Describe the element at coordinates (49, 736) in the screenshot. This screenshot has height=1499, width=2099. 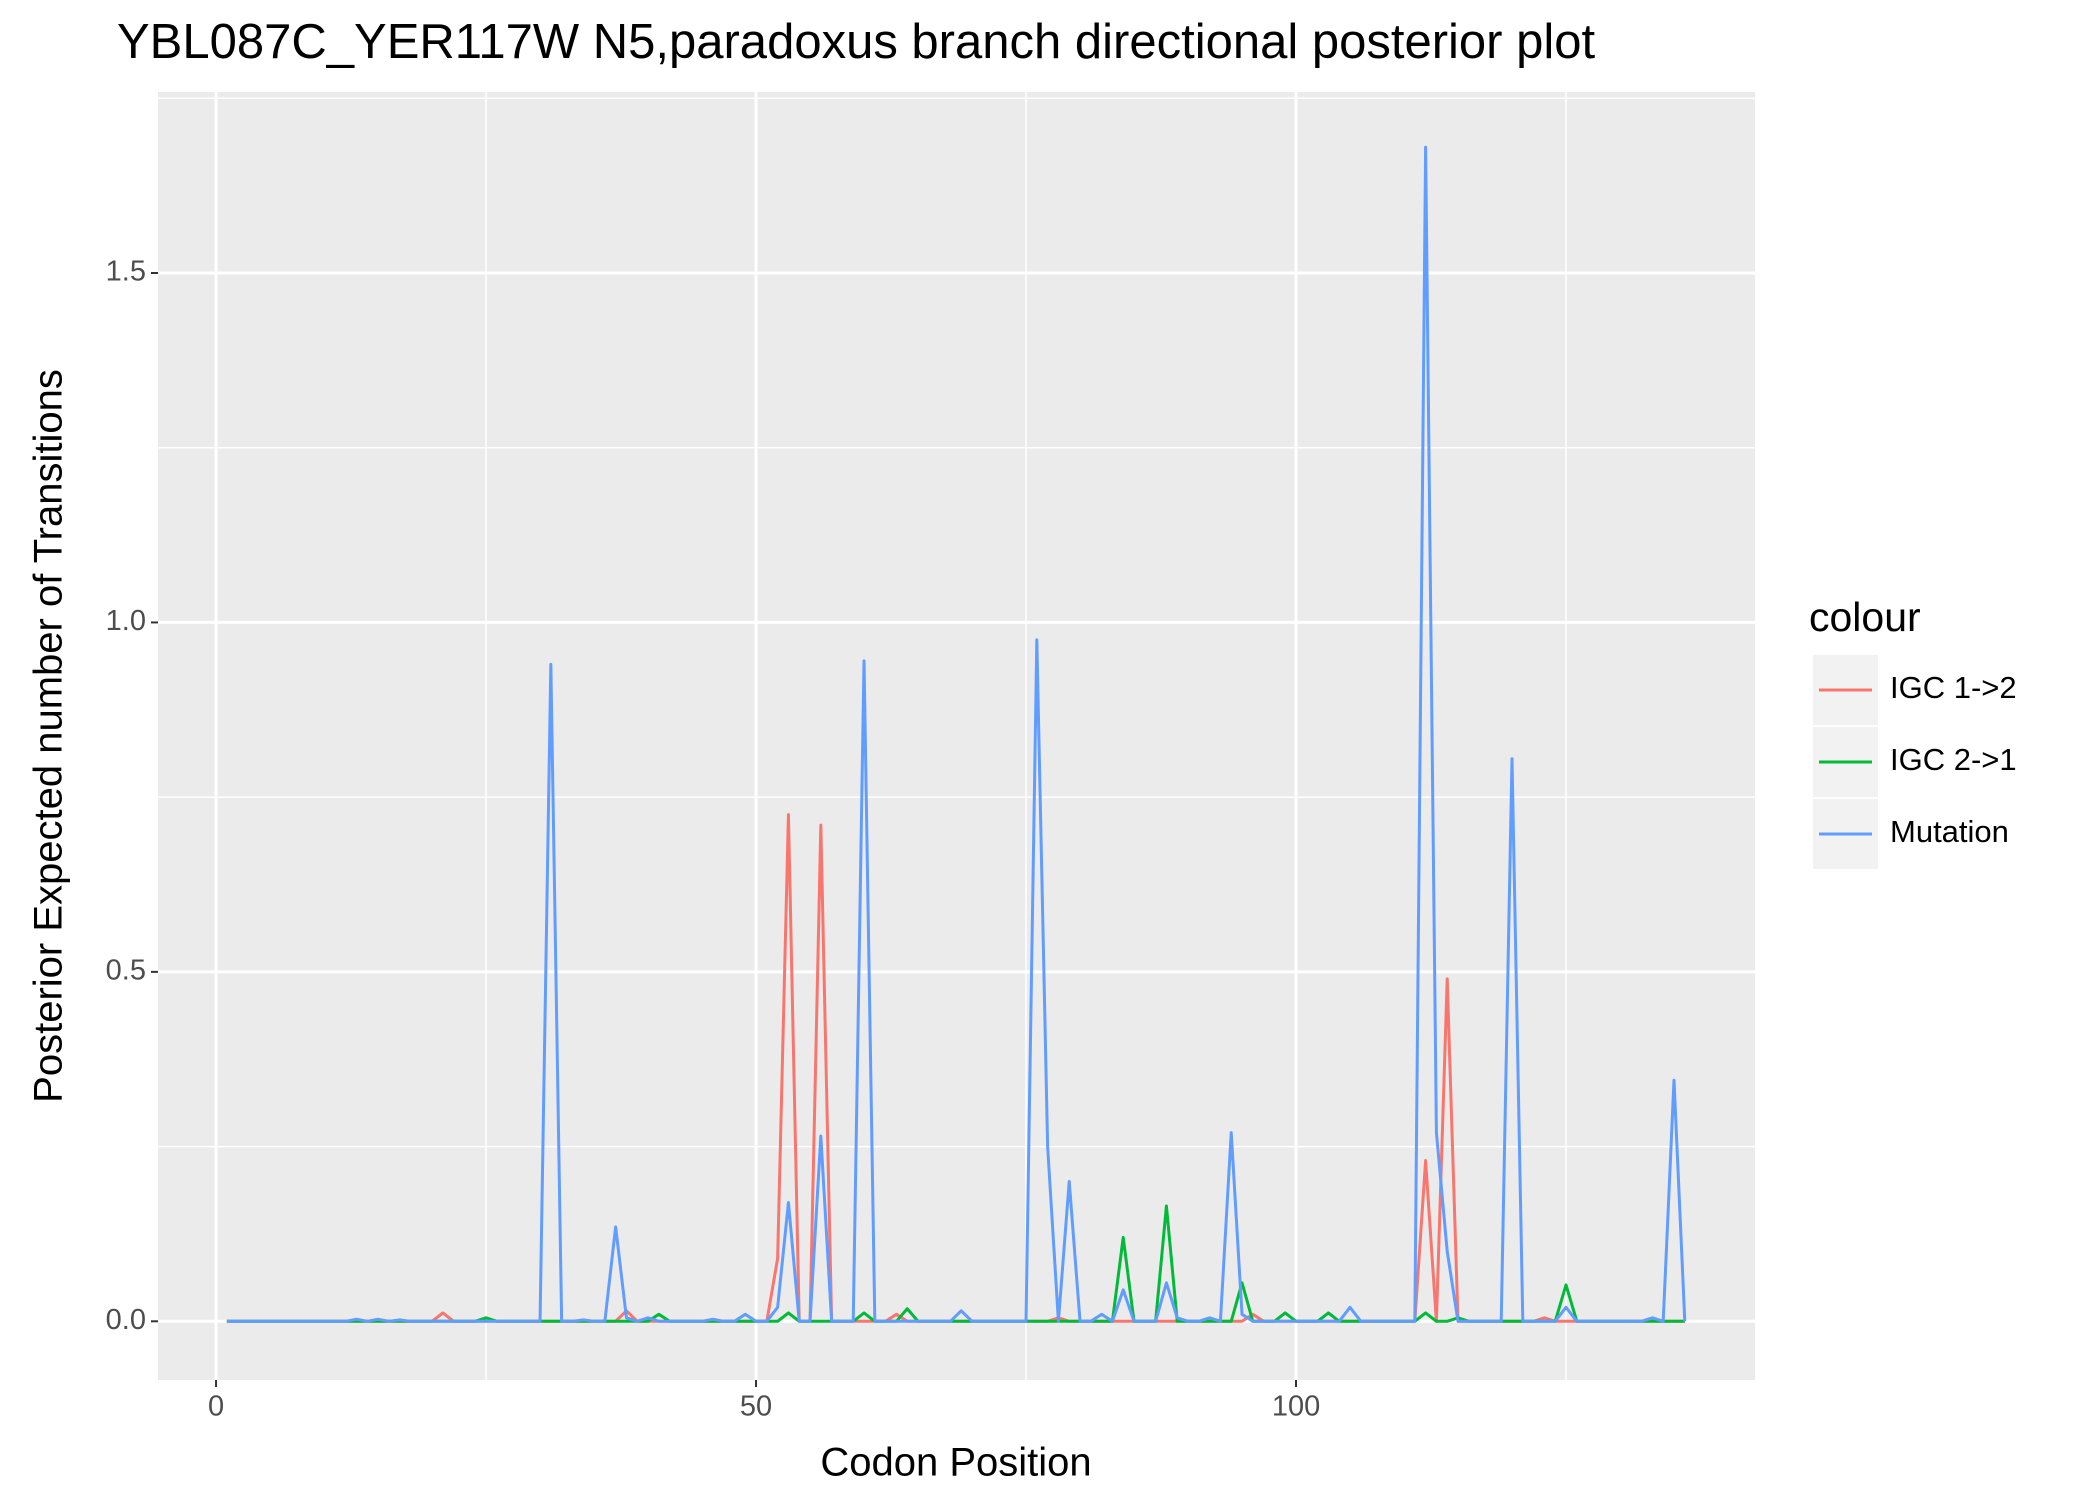
I see `y-axis-title: Posterior Expected number of Transitions` at that location.